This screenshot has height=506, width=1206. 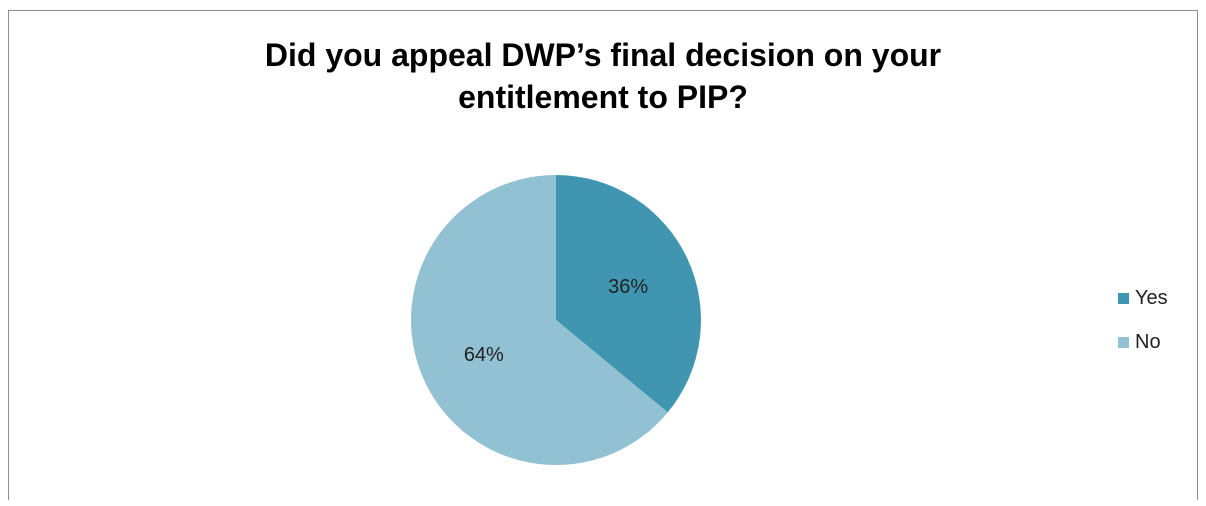 I want to click on legend-item-no: No, so click(x=1143, y=342).